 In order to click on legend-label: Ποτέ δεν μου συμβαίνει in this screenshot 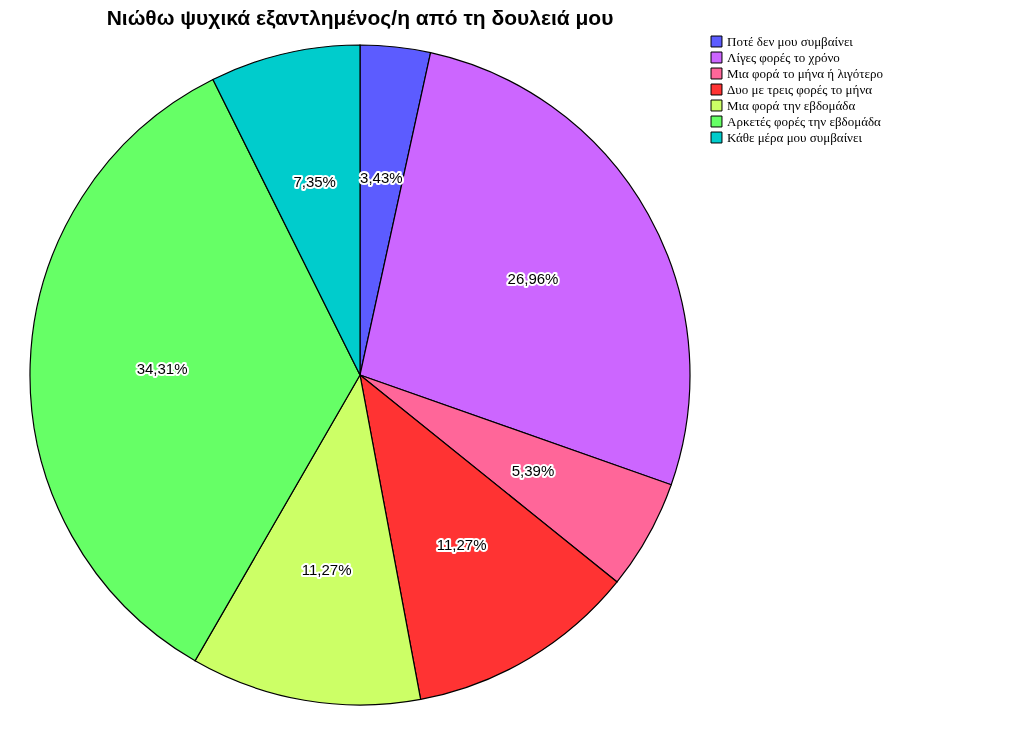, I will do `click(790, 41)`.